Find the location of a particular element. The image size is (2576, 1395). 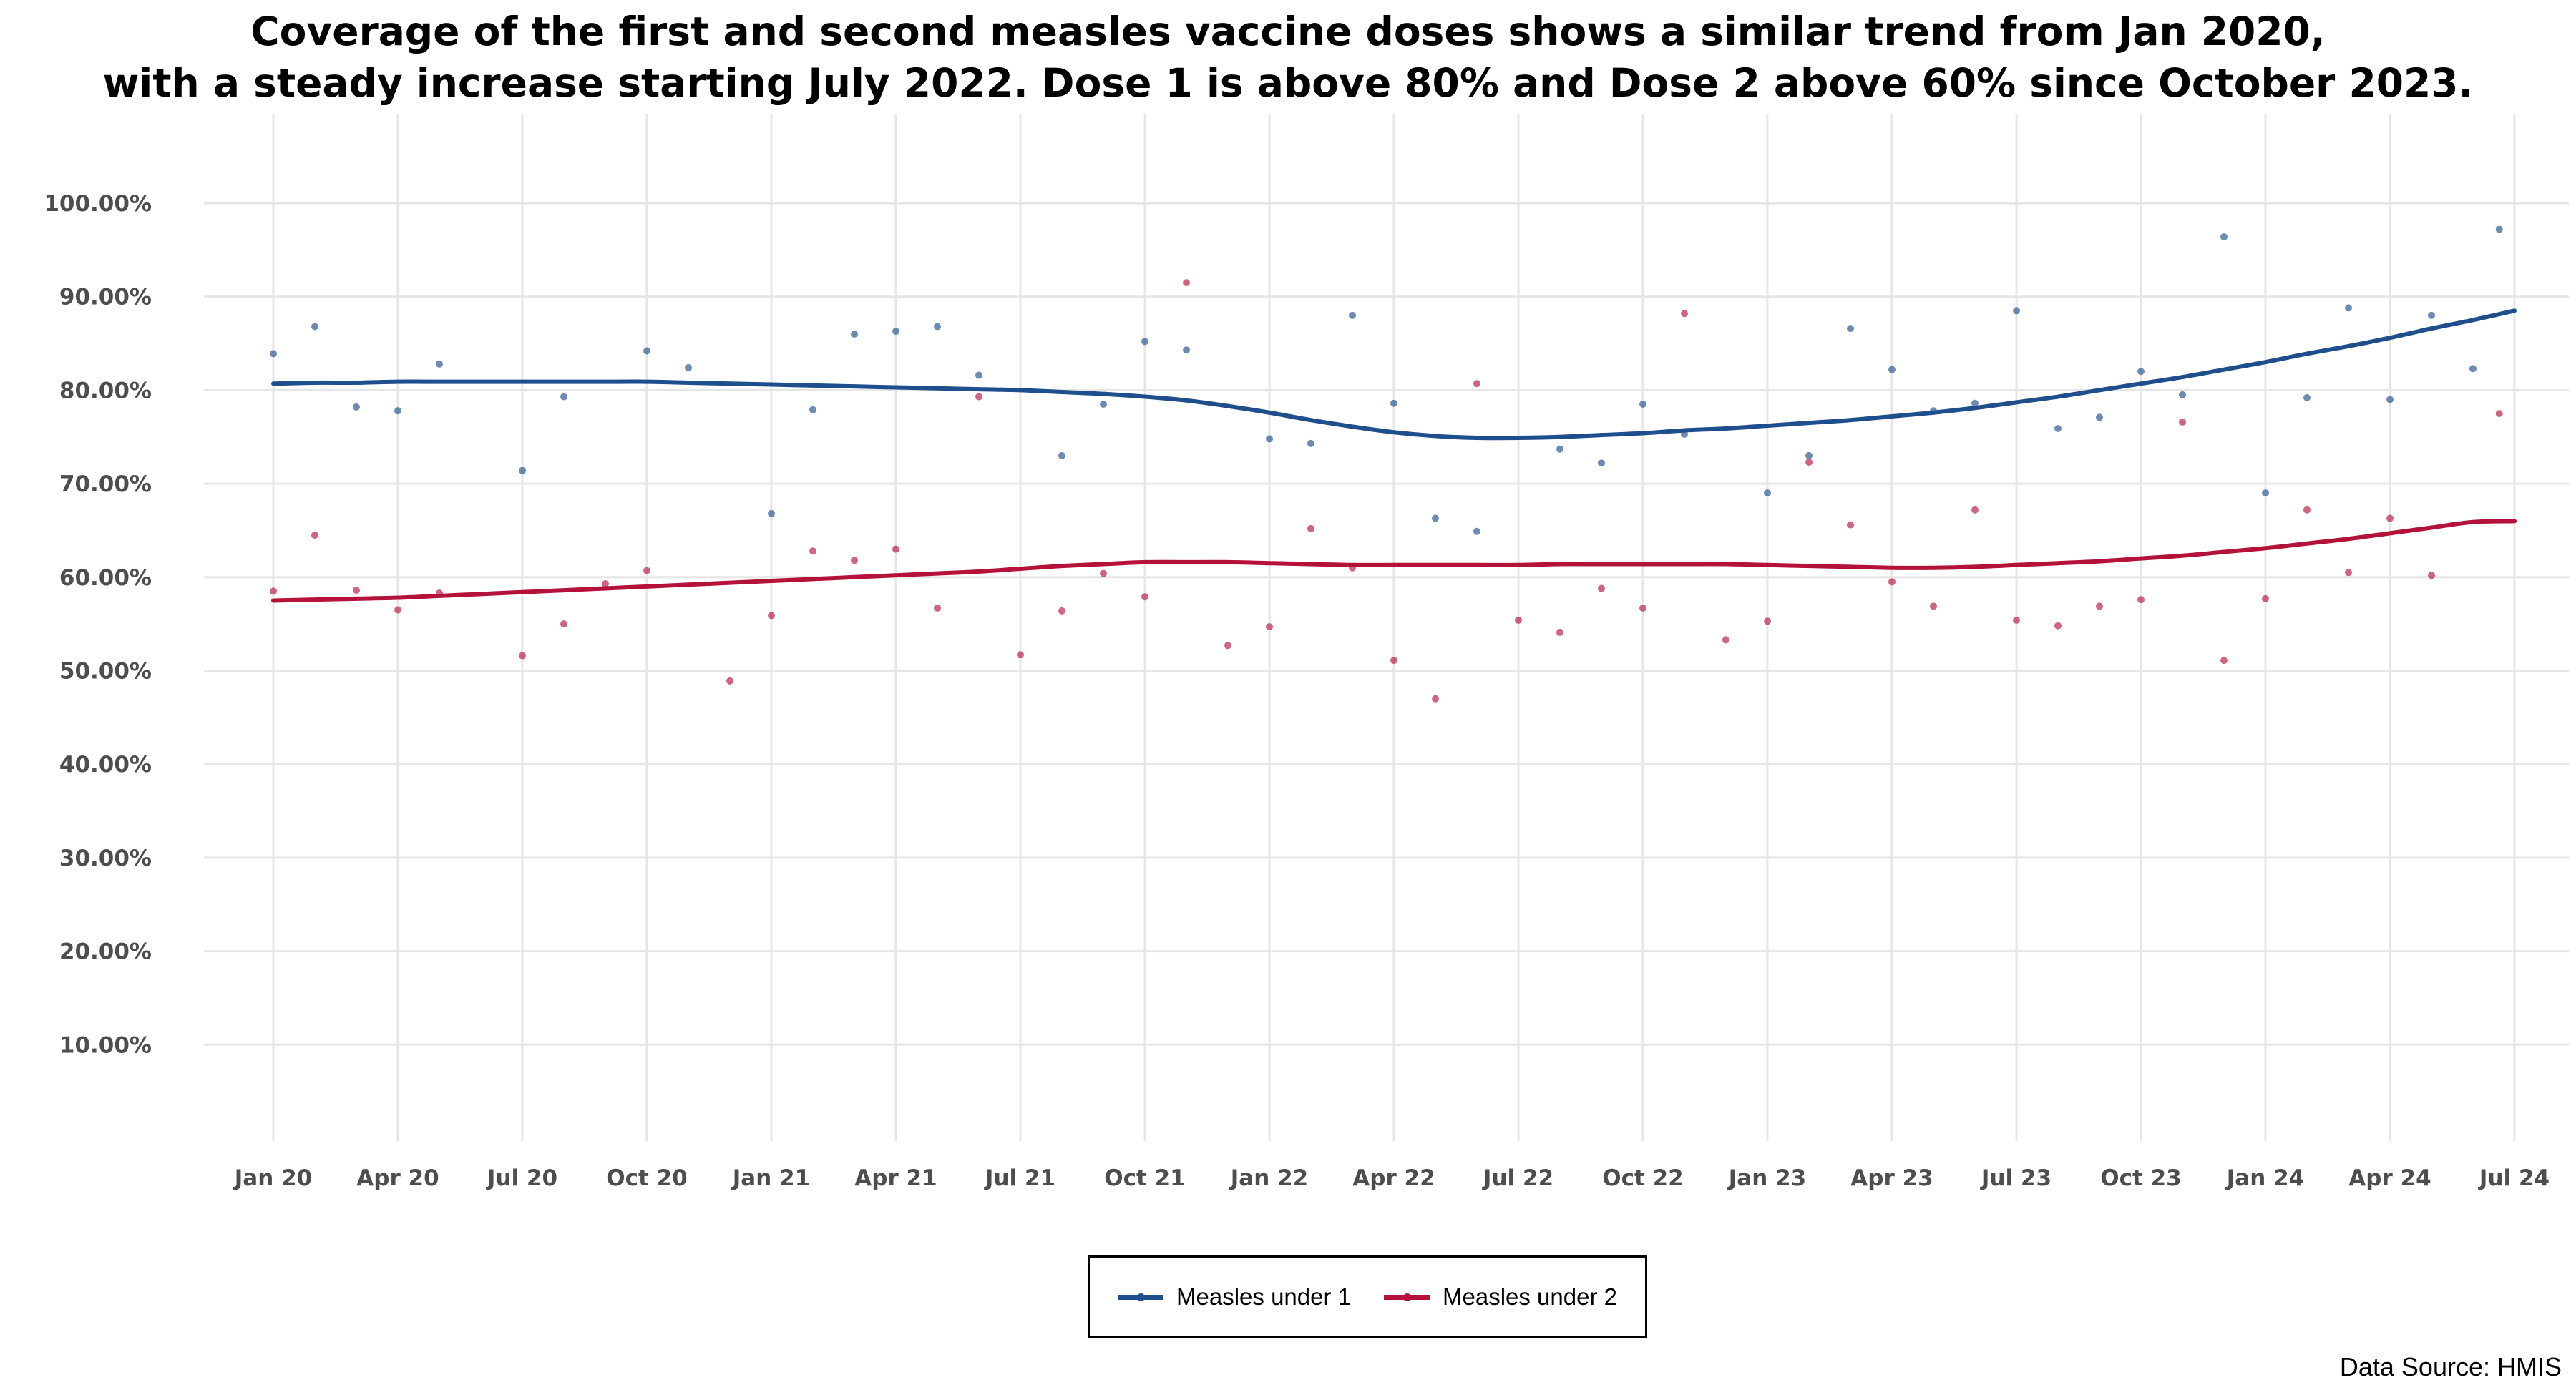

y-tick-label: 40.00% is located at coordinates (105, 765).